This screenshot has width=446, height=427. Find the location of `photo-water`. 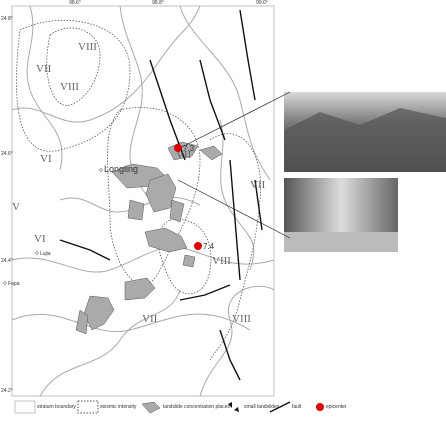

photo-water is located at coordinates (341, 242).